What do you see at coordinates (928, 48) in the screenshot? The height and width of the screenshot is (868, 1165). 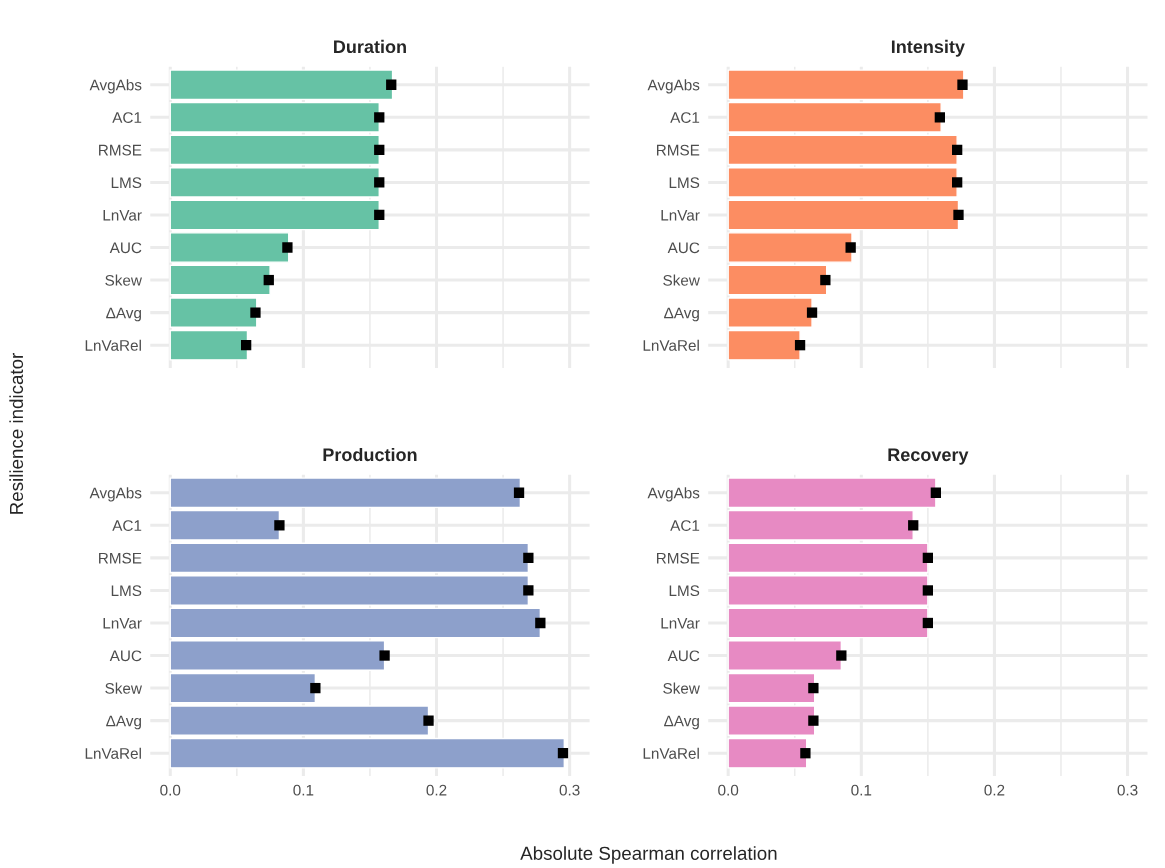 I see `chart-title: Intensity` at bounding box center [928, 48].